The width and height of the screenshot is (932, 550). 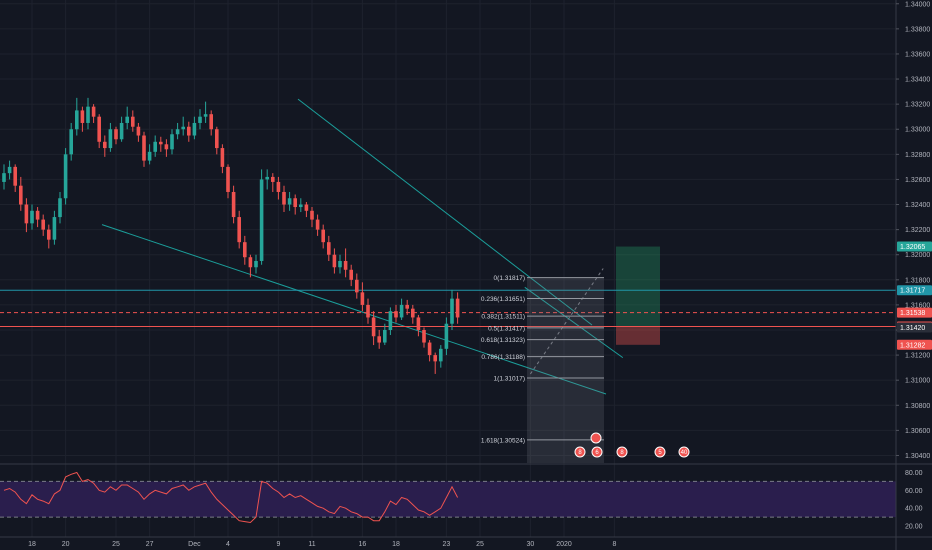 I want to click on rsi-line, so click(x=231, y=497).